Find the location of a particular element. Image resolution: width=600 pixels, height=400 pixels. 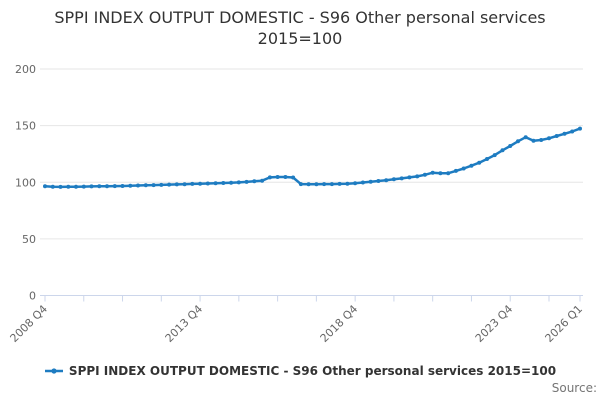

y-axis-tick-label: 150 is located at coordinates (25, 126).